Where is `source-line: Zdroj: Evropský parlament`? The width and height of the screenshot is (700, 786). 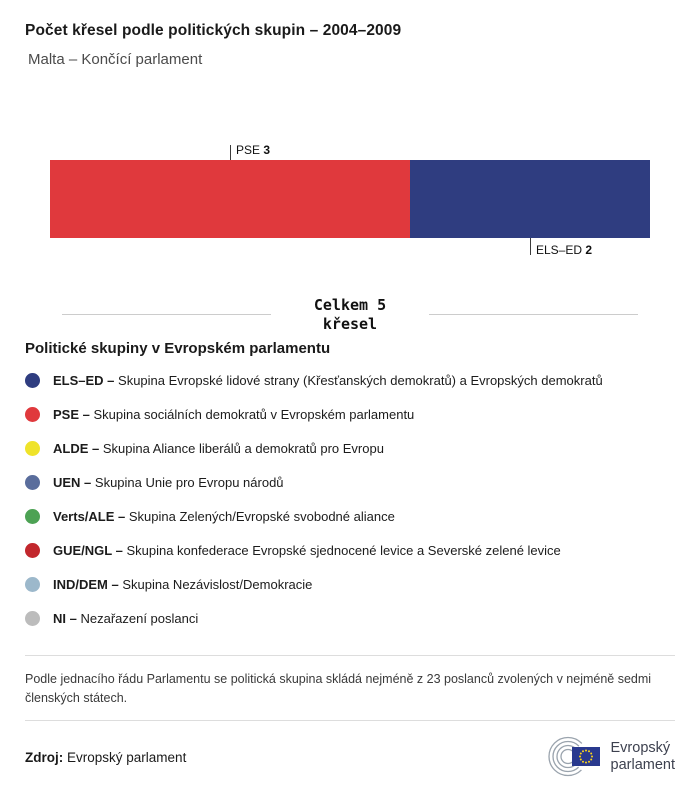 source-line: Zdroj: Evropský parlament is located at coordinates (105, 757).